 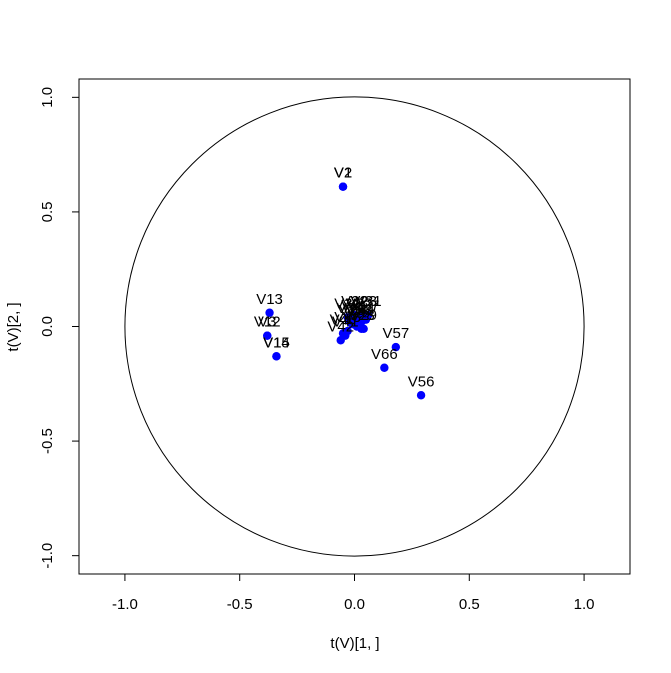 I want to click on y-tick-label: -0.5, so click(x=47, y=441).